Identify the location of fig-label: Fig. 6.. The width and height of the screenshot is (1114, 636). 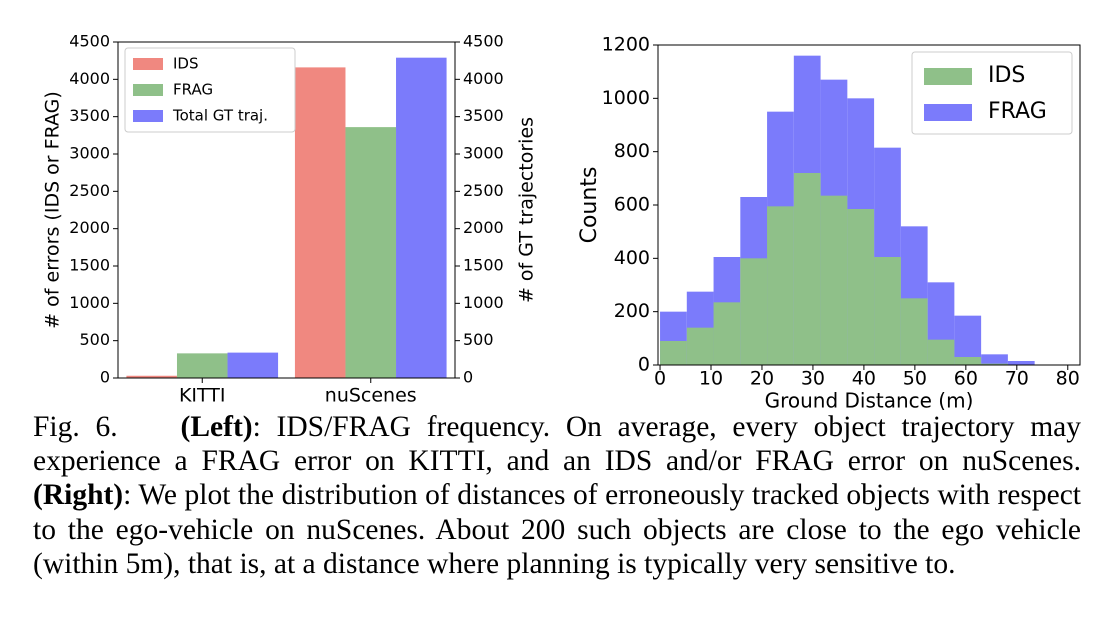
(75, 427).